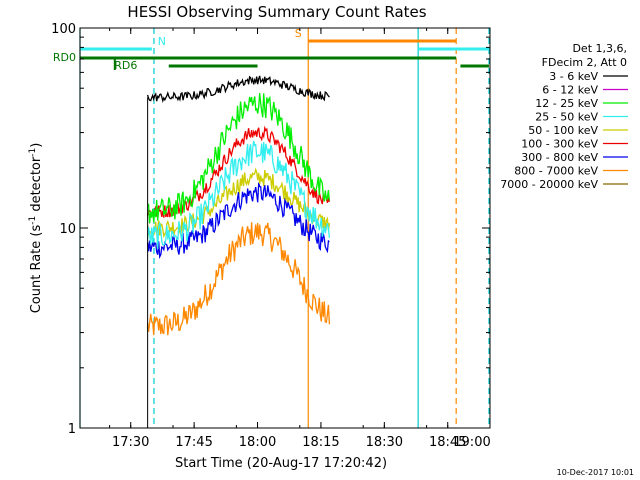  I want to click on legend-entry-label: 7000 - 20000 keV, so click(549, 184).